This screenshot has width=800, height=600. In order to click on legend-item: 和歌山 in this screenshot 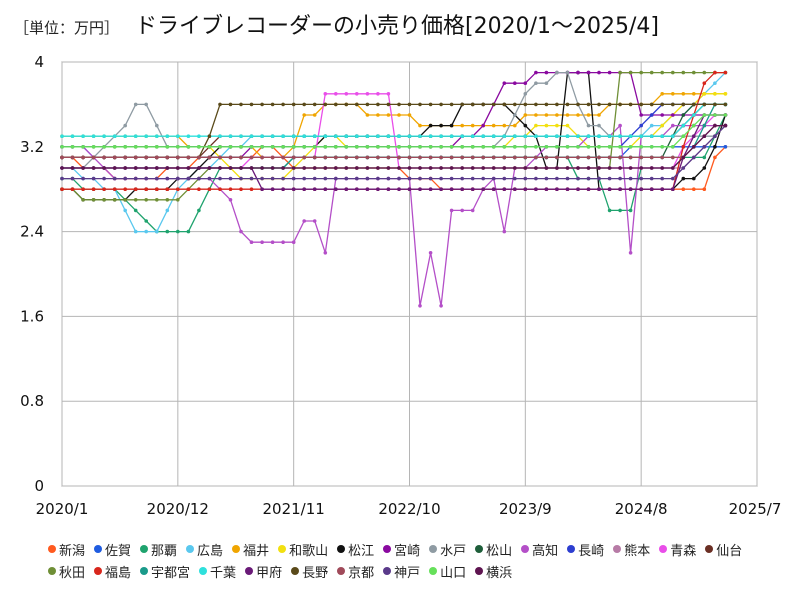, I will do `click(303, 549)`.